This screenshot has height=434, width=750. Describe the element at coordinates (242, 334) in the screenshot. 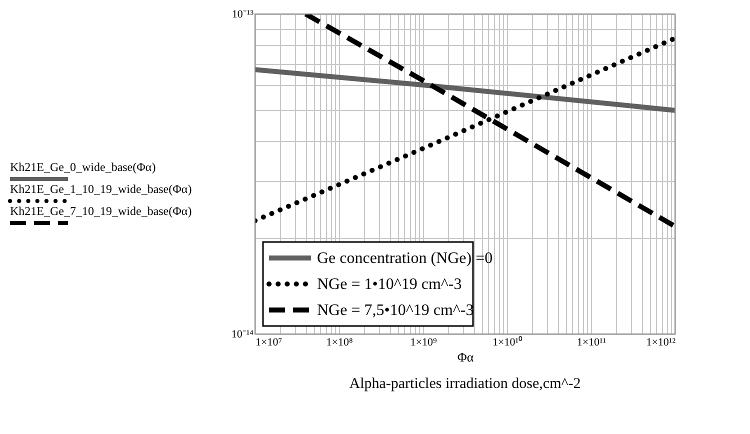

I see `y-tick-label: 10⁻¹⁴` at that location.